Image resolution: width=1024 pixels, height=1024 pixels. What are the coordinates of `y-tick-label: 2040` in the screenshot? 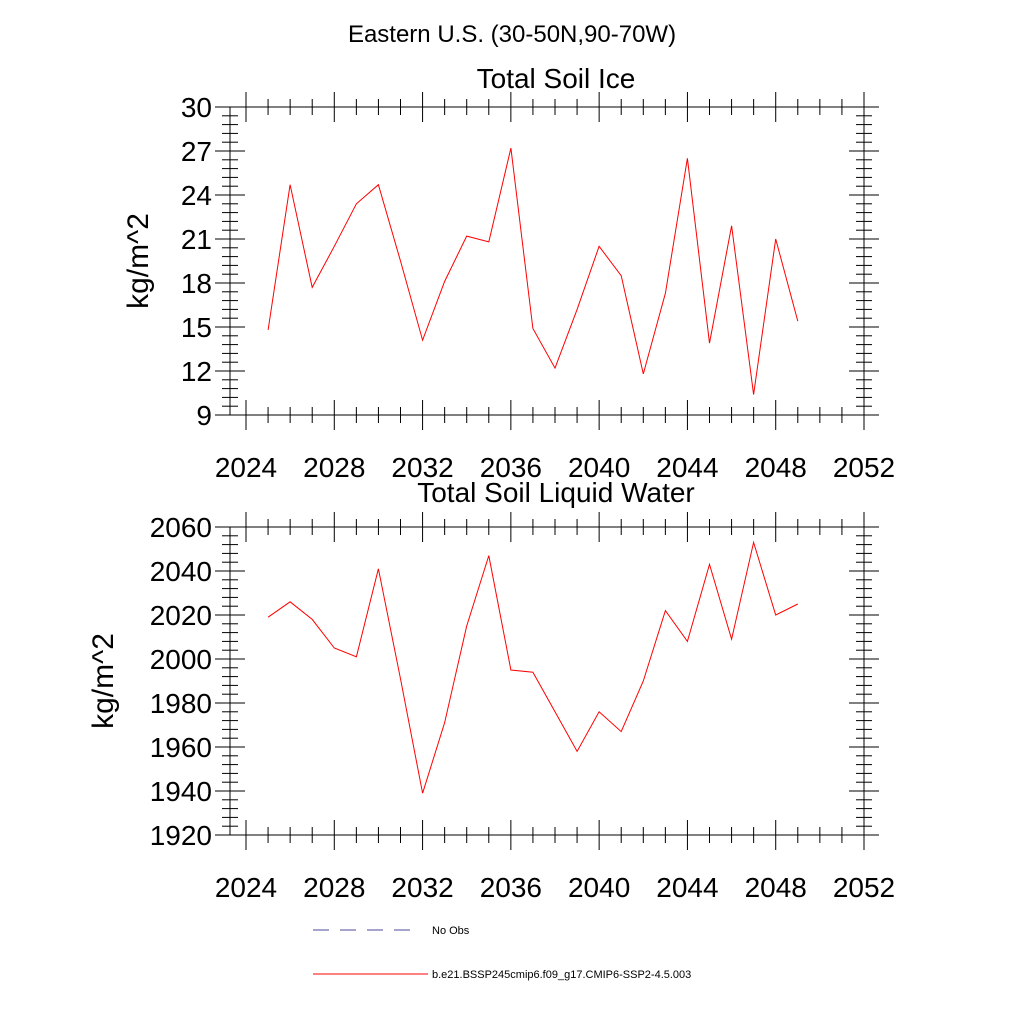 It's located at (181, 571).